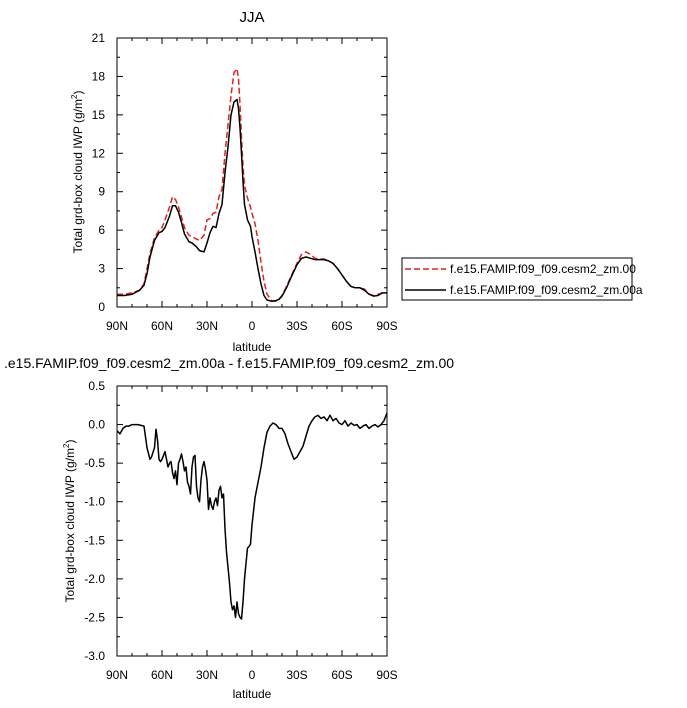 The width and height of the screenshot is (687, 708). I want to click on top-y-axis-label-sup: 2, so click(74, 96).